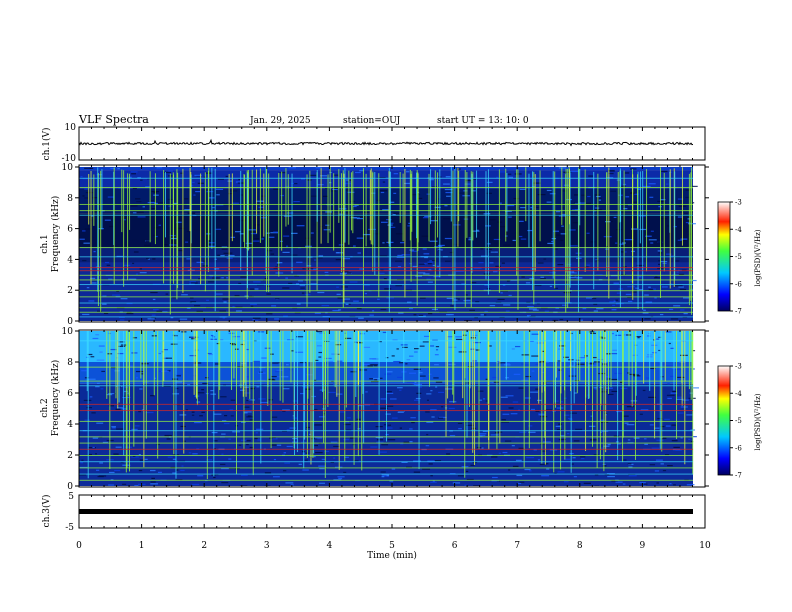 This screenshot has width=792, height=612. What do you see at coordinates (392, 555) in the screenshot?
I see `time-axis-label: Time (min)` at bounding box center [392, 555].